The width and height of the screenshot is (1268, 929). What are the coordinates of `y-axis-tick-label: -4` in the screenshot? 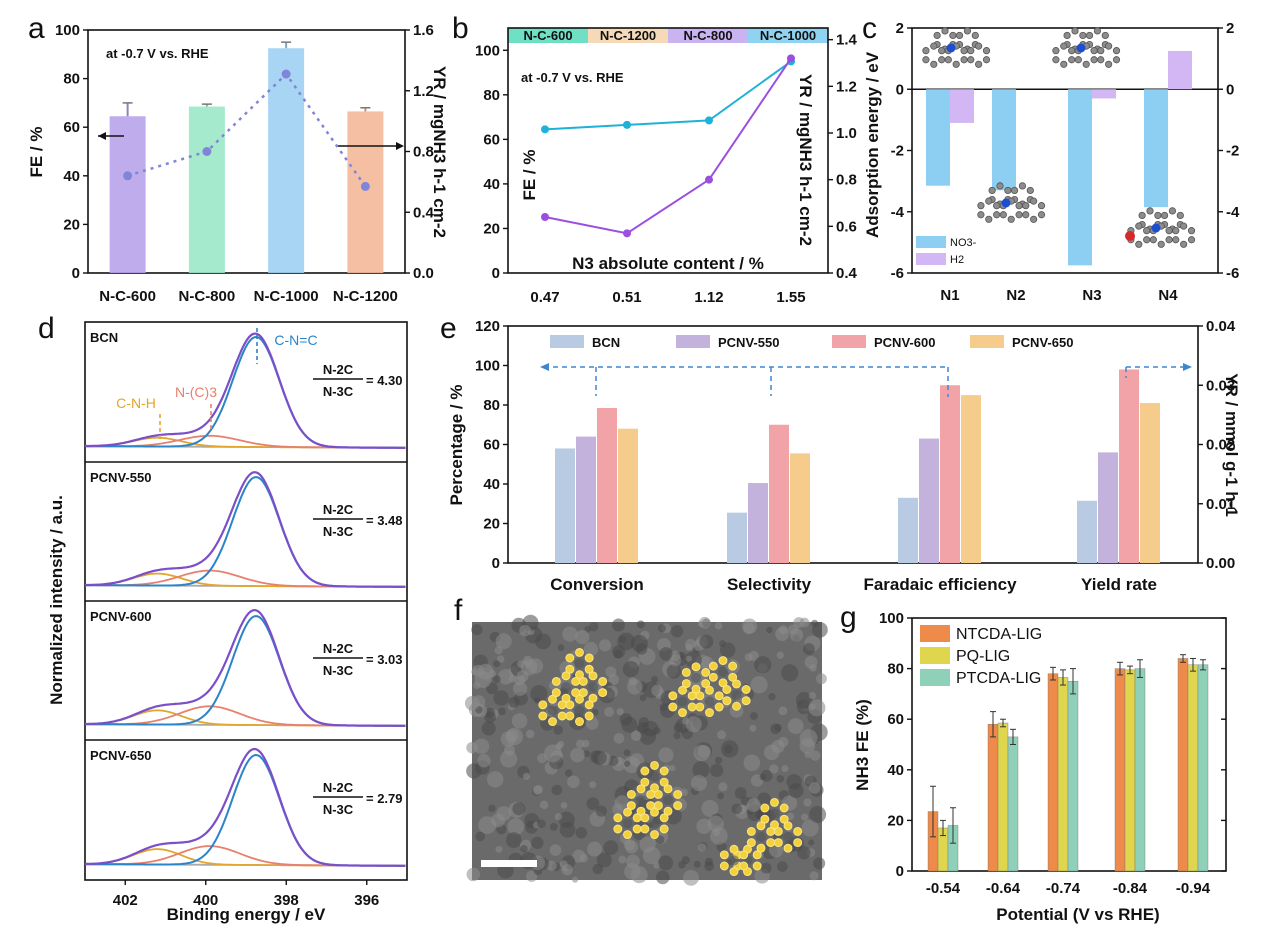 It's located at (898, 212).